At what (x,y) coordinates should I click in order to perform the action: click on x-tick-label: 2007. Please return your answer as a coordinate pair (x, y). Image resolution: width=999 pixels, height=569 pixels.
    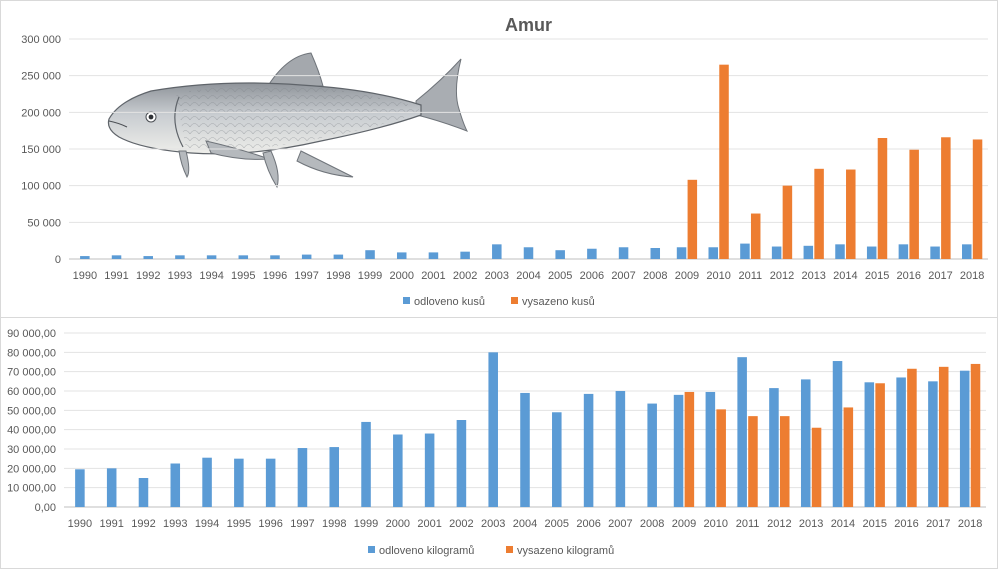
    Looking at the image, I should click on (620, 524).